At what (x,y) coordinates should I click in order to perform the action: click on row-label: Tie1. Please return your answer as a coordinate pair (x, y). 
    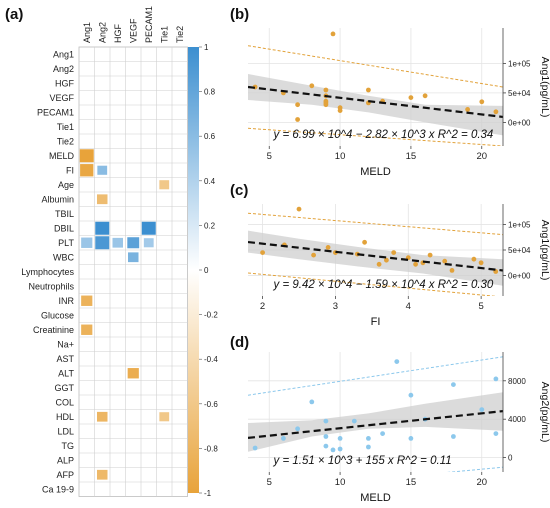
    Looking at the image, I should click on (65, 127).